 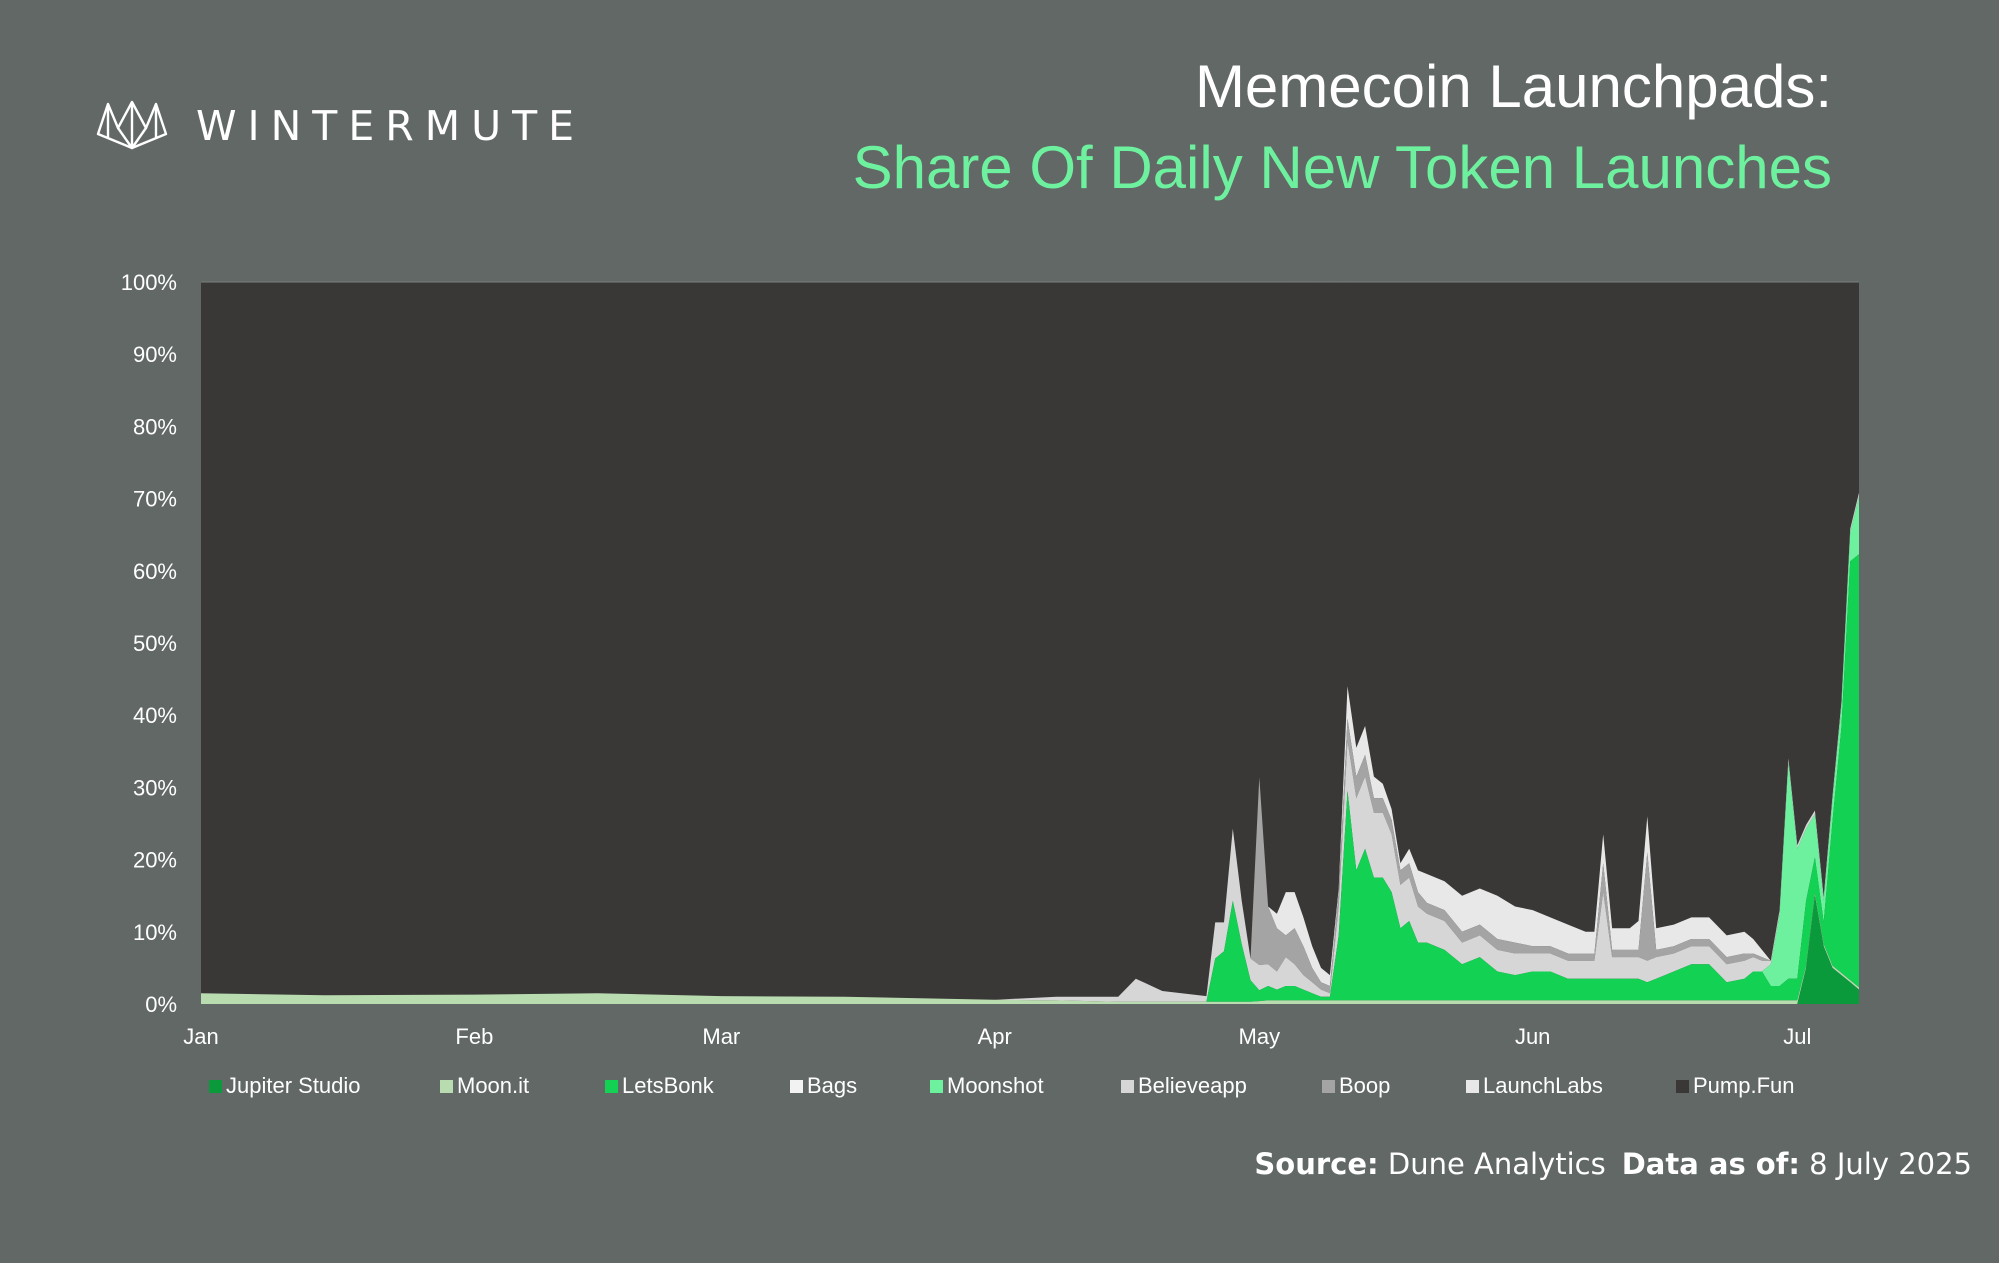 What do you see at coordinates (155, 643) in the screenshot?
I see `y-tick-label: 50%` at bounding box center [155, 643].